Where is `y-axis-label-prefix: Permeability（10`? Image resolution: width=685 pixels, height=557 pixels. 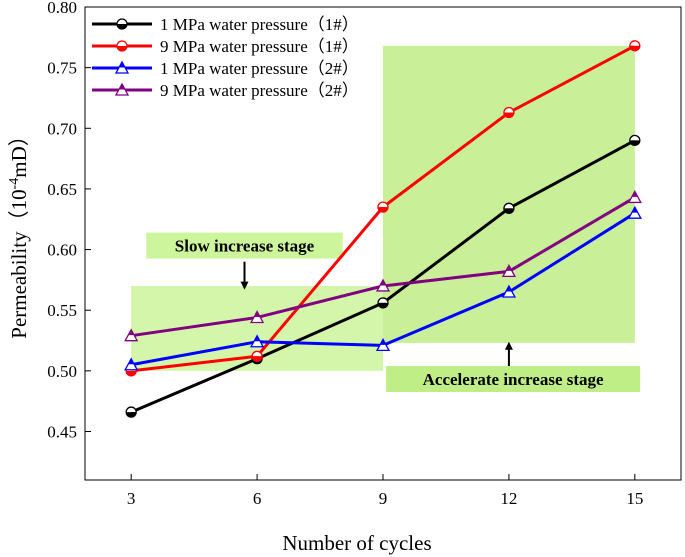 y-axis-label-prefix: Permeability（10 is located at coordinates (19, 263).